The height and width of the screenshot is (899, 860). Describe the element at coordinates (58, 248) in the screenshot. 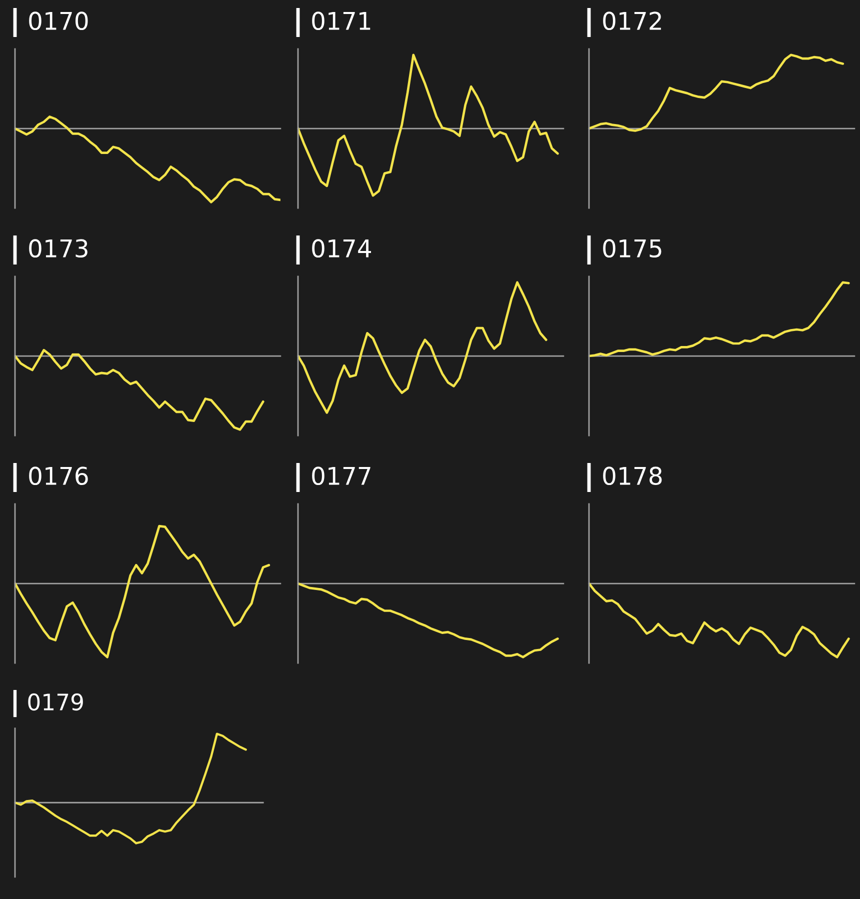

I see `chart-title: 0173` at that location.